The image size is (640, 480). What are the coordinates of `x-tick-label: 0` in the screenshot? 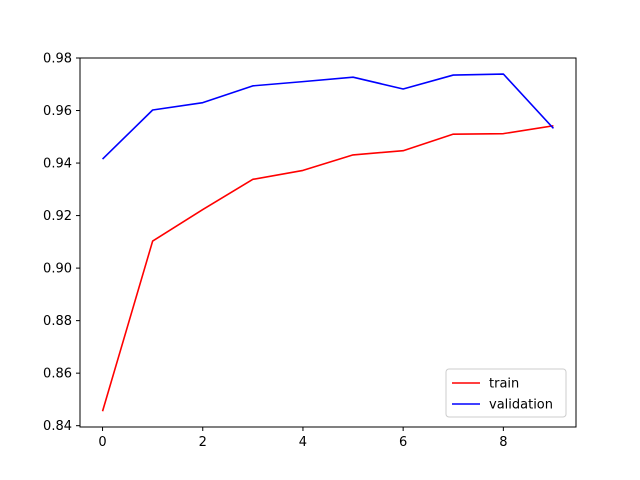 It's located at (102, 442).